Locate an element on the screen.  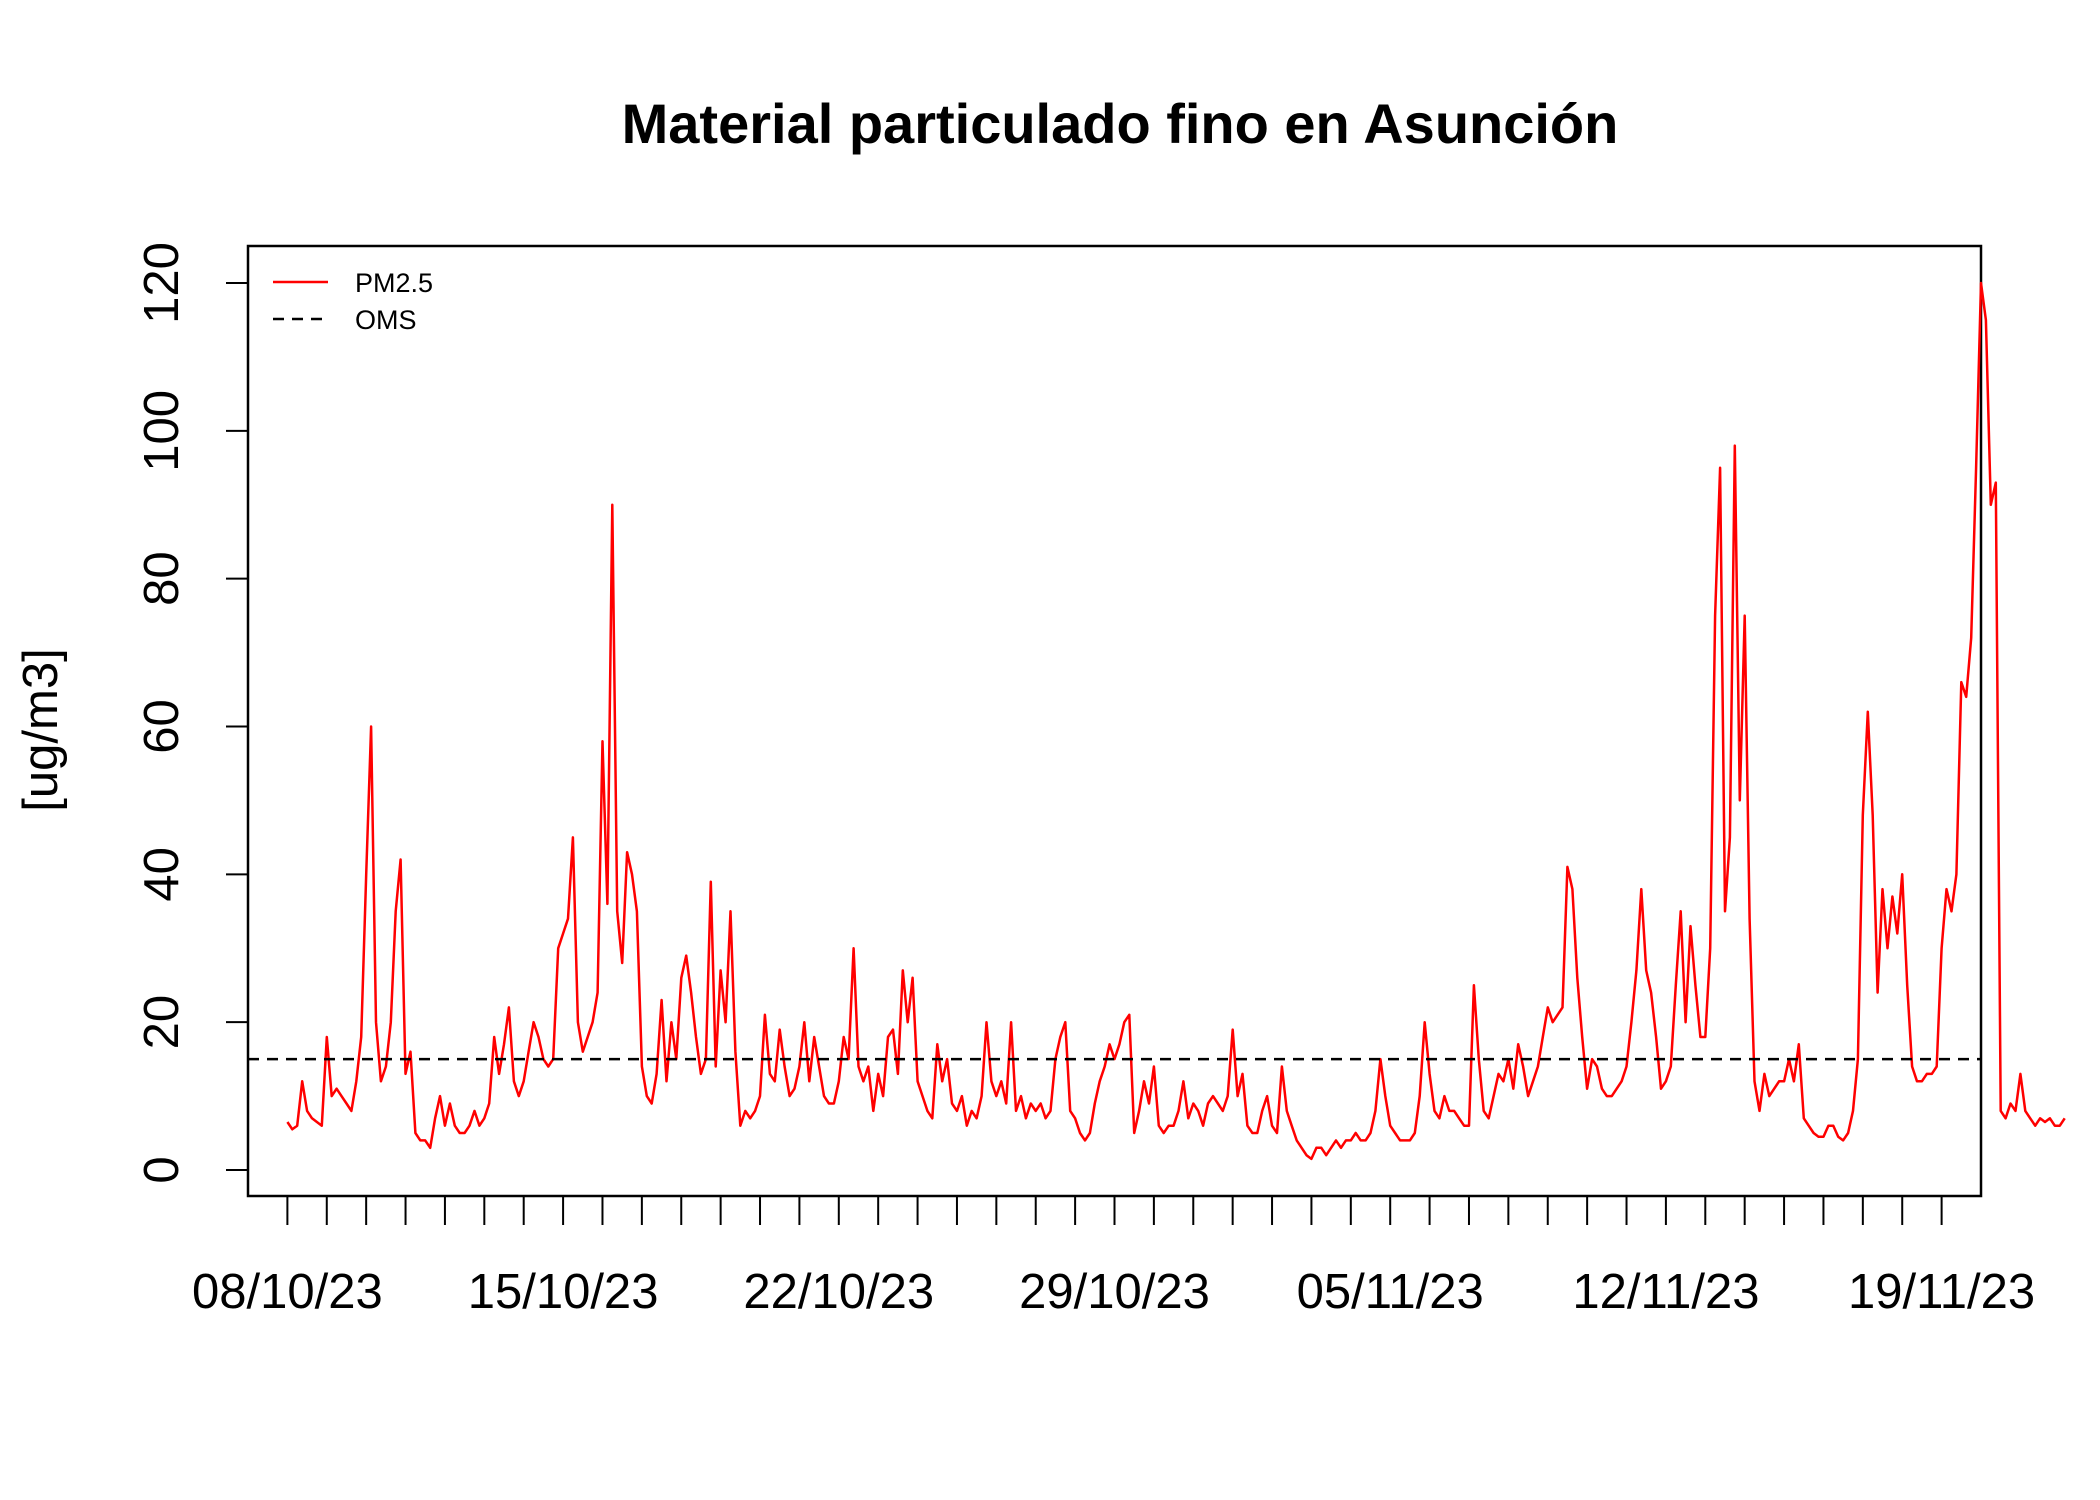
y-axis: 0 20 40 60 80 100 120 is located at coordinates (192, 713).